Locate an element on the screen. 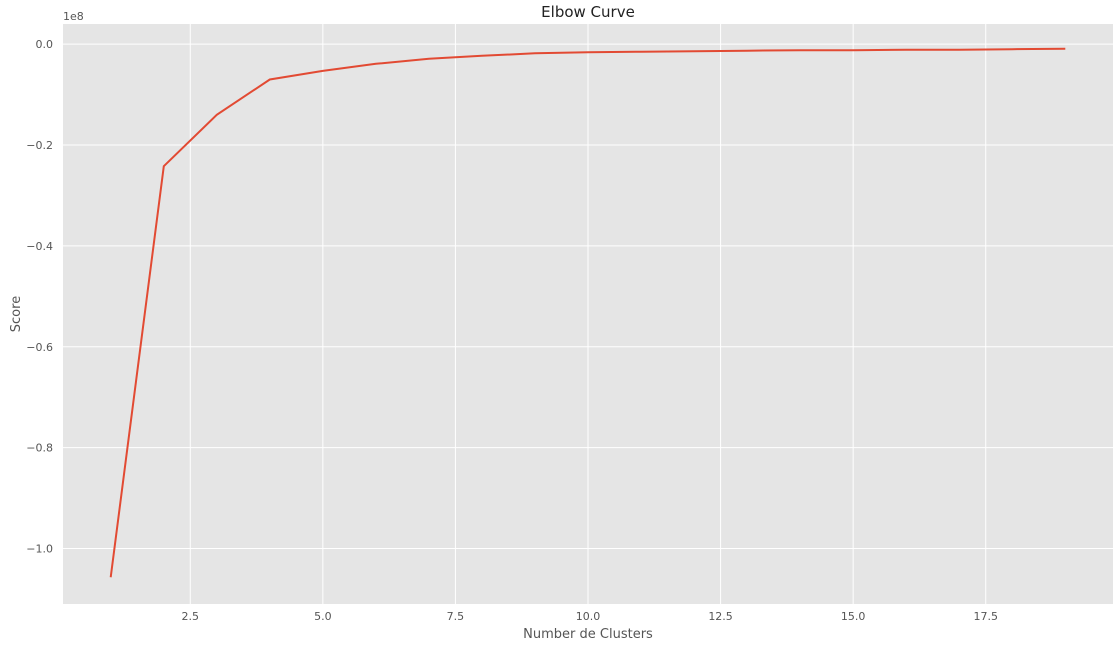 This screenshot has height=646, width=1115. x-tick-label: 17.5 is located at coordinates (985, 616).